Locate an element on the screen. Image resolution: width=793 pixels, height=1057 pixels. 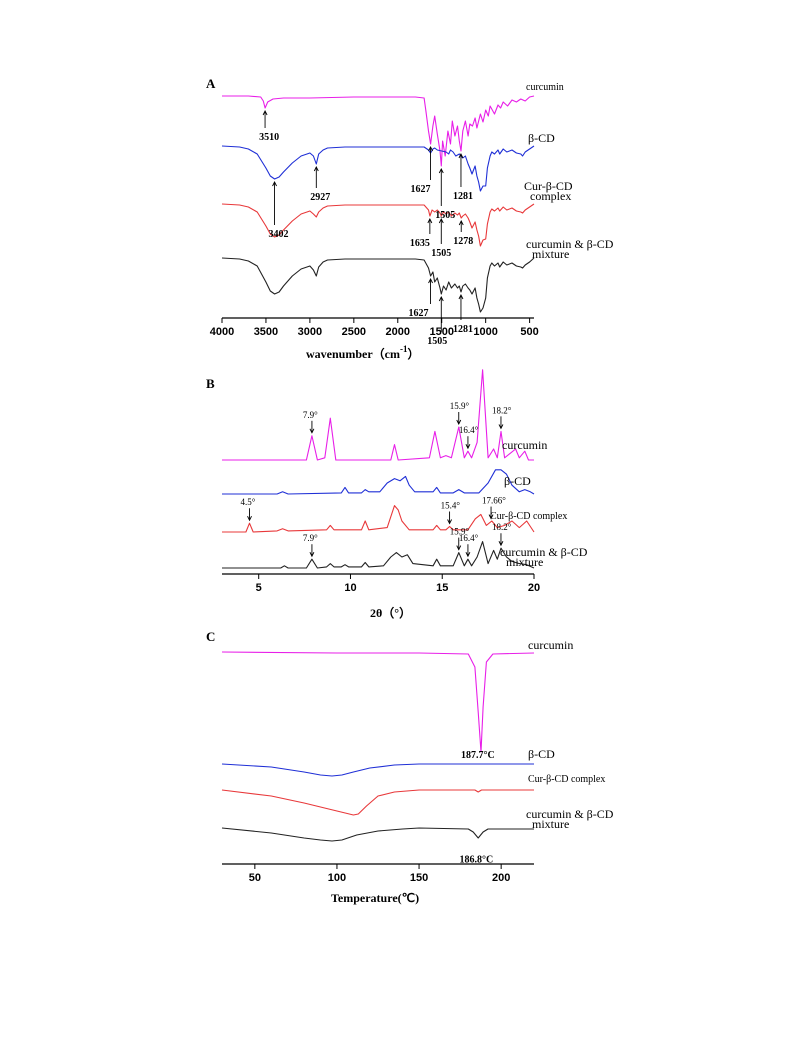
panel-a-x-axis-title: wavenumber（cm-1） is located at coordinates (363, 352).